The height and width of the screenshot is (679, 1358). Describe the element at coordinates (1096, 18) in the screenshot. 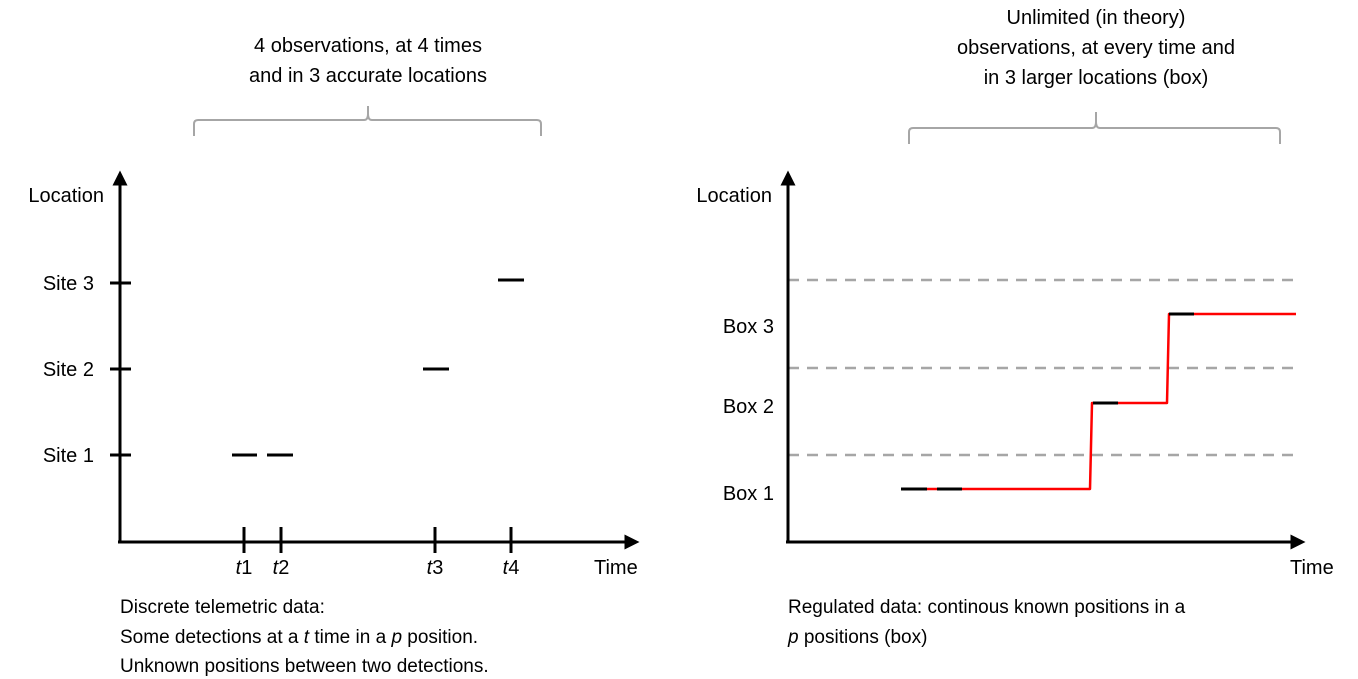

I see `right-header-line1: Unlimited (in theory)` at that location.